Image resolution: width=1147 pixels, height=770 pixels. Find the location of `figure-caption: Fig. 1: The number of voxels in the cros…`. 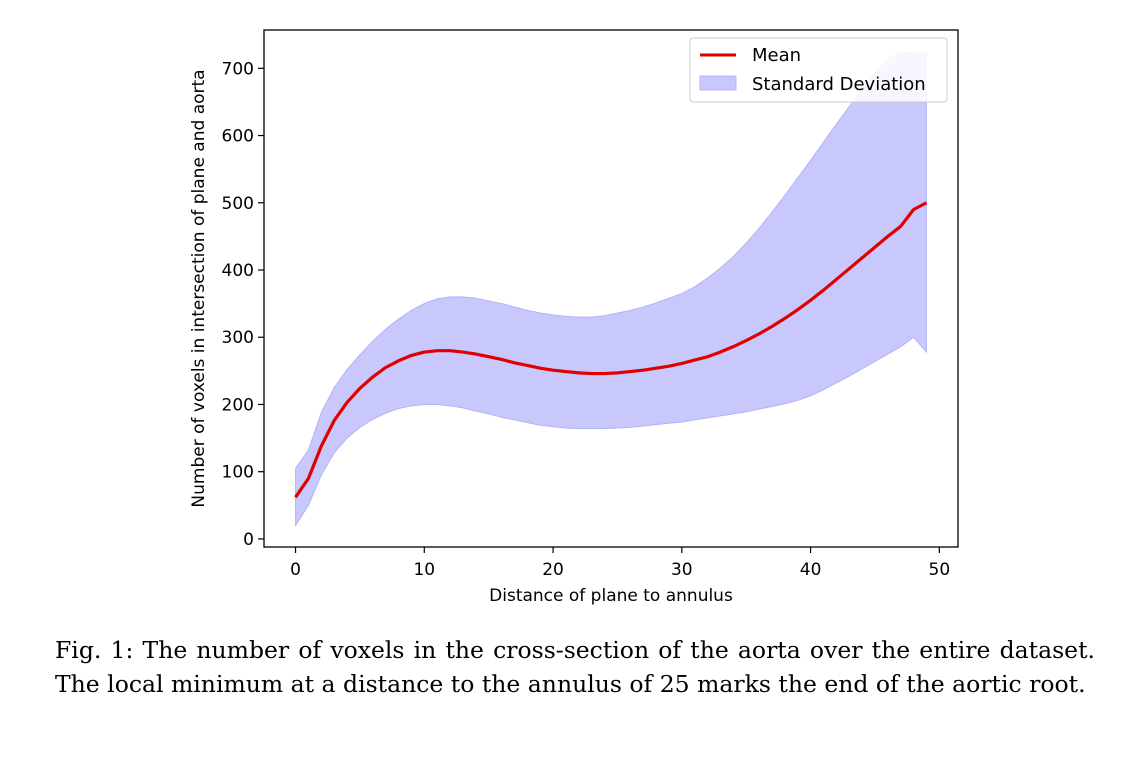

figure-caption: Fig. 1: The number of voxels in the cros… is located at coordinates (575, 667).